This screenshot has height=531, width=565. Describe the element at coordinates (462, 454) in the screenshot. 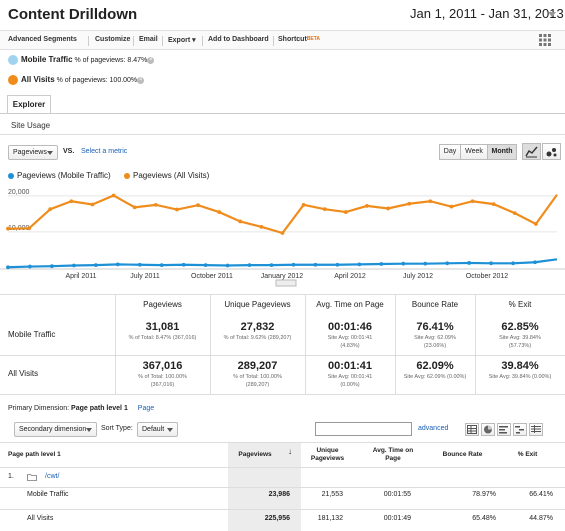

I see `column-header-bounce-rate: Bounce Rate` at that location.